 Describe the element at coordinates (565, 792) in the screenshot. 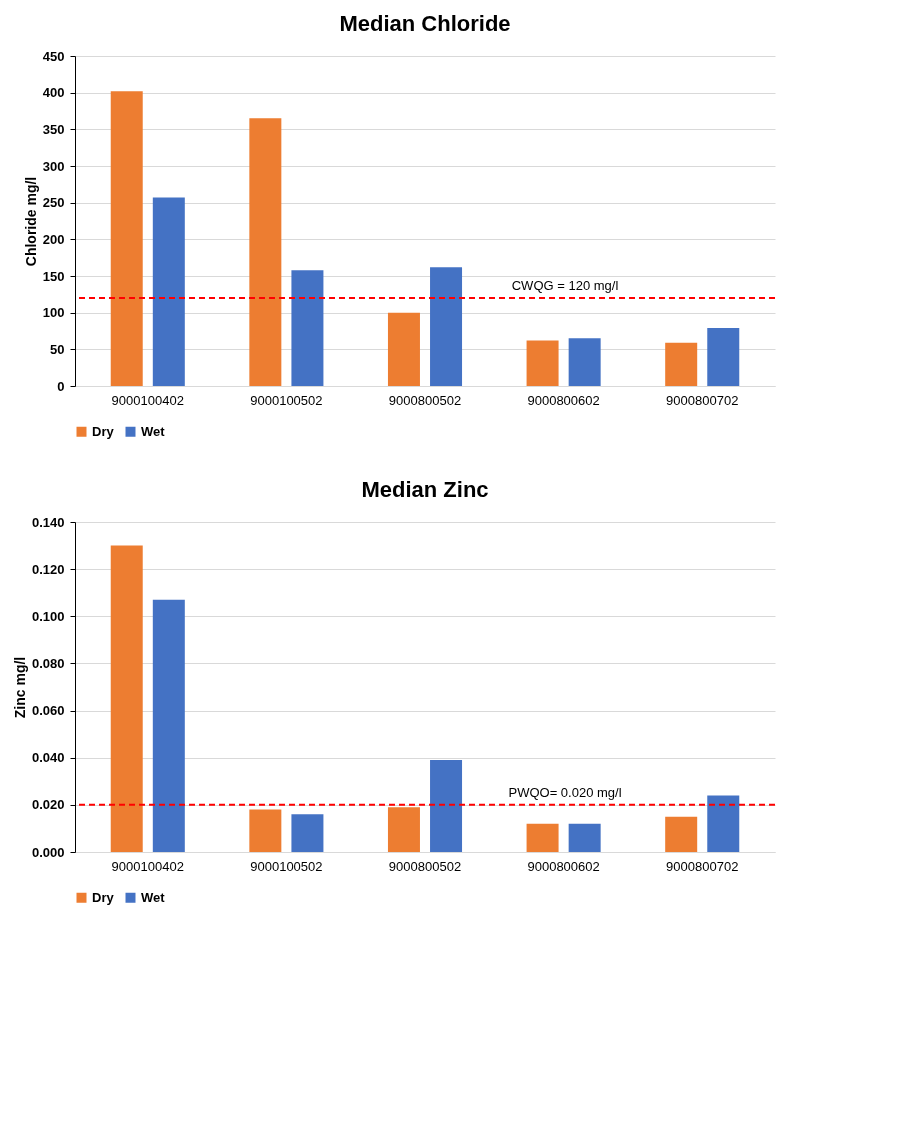

I see `ref-line-label: PWQO= 0.020 mg/l` at that location.